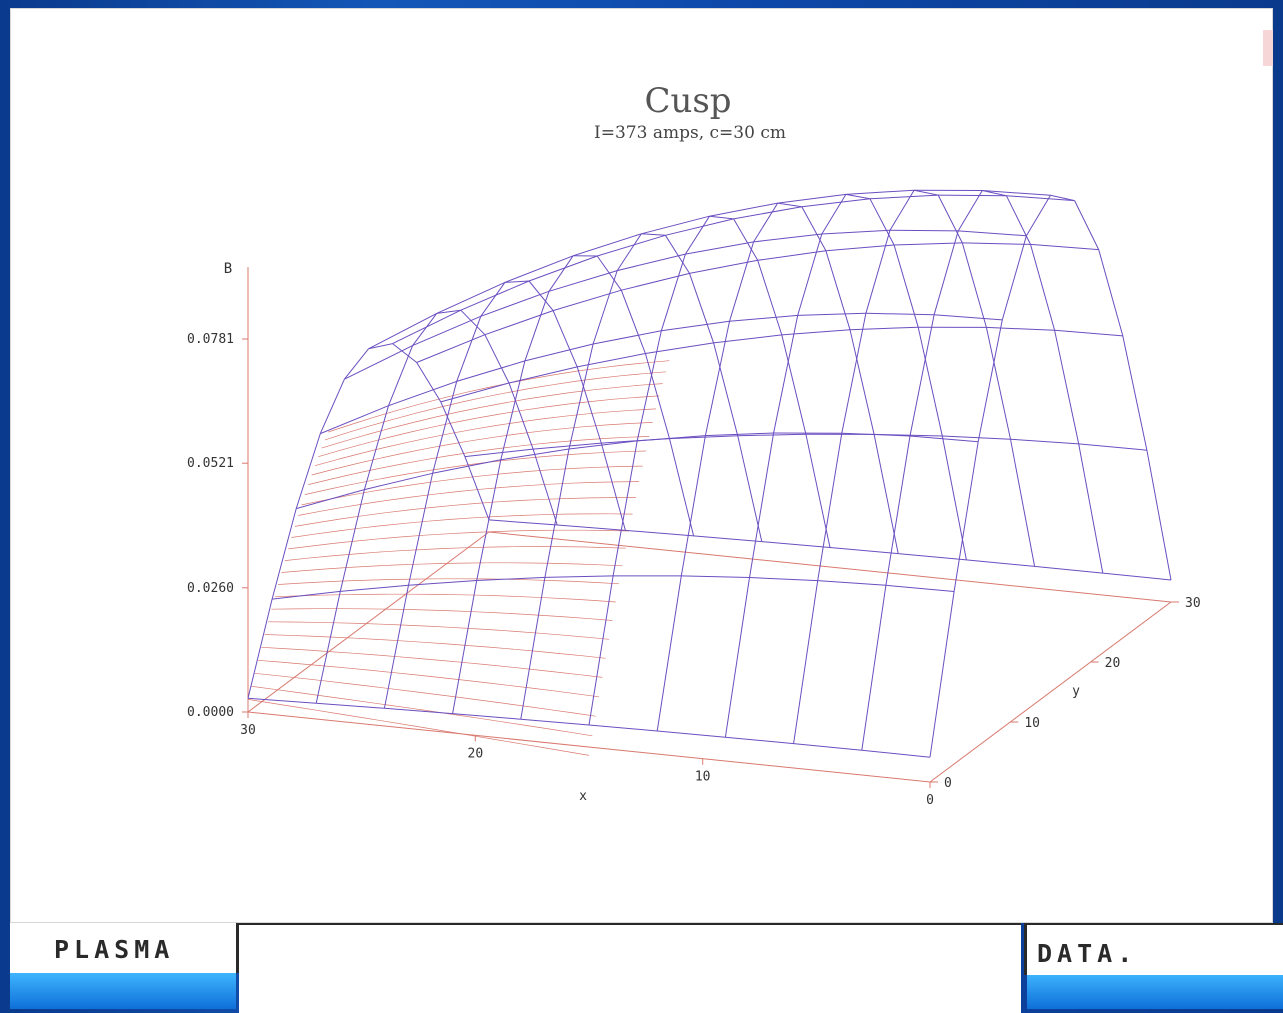  I want to click on chart-title: Cusp, so click(687, 101).